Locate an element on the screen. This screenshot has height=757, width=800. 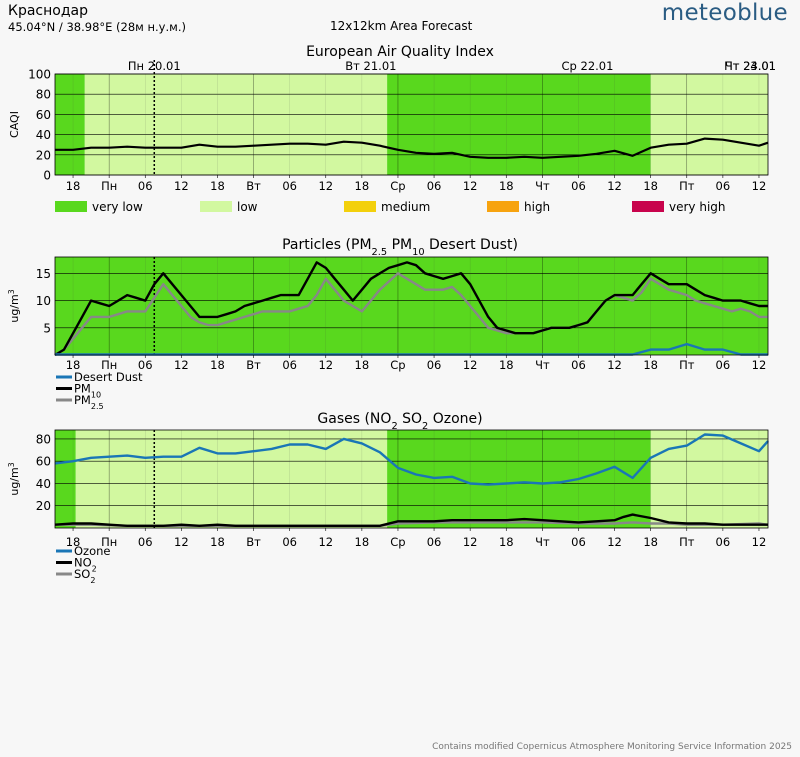
y-tick-label: 0 is located at coordinates (47, 176).